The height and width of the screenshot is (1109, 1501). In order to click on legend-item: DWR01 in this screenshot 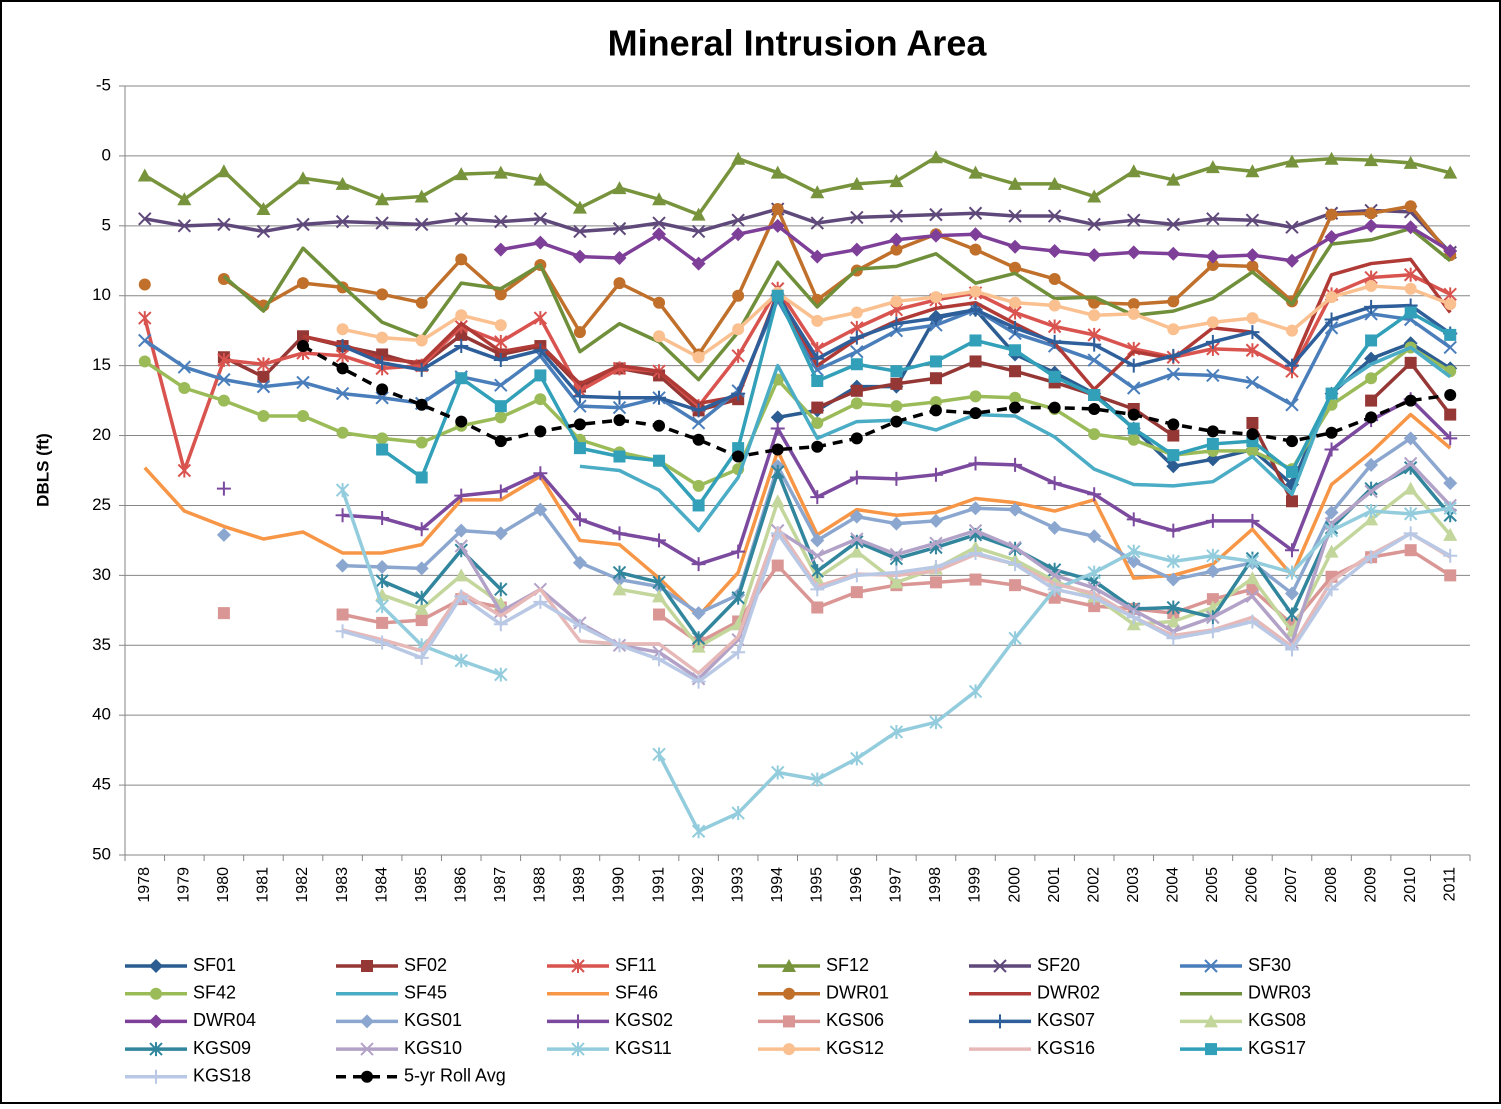, I will do `click(823, 992)`.